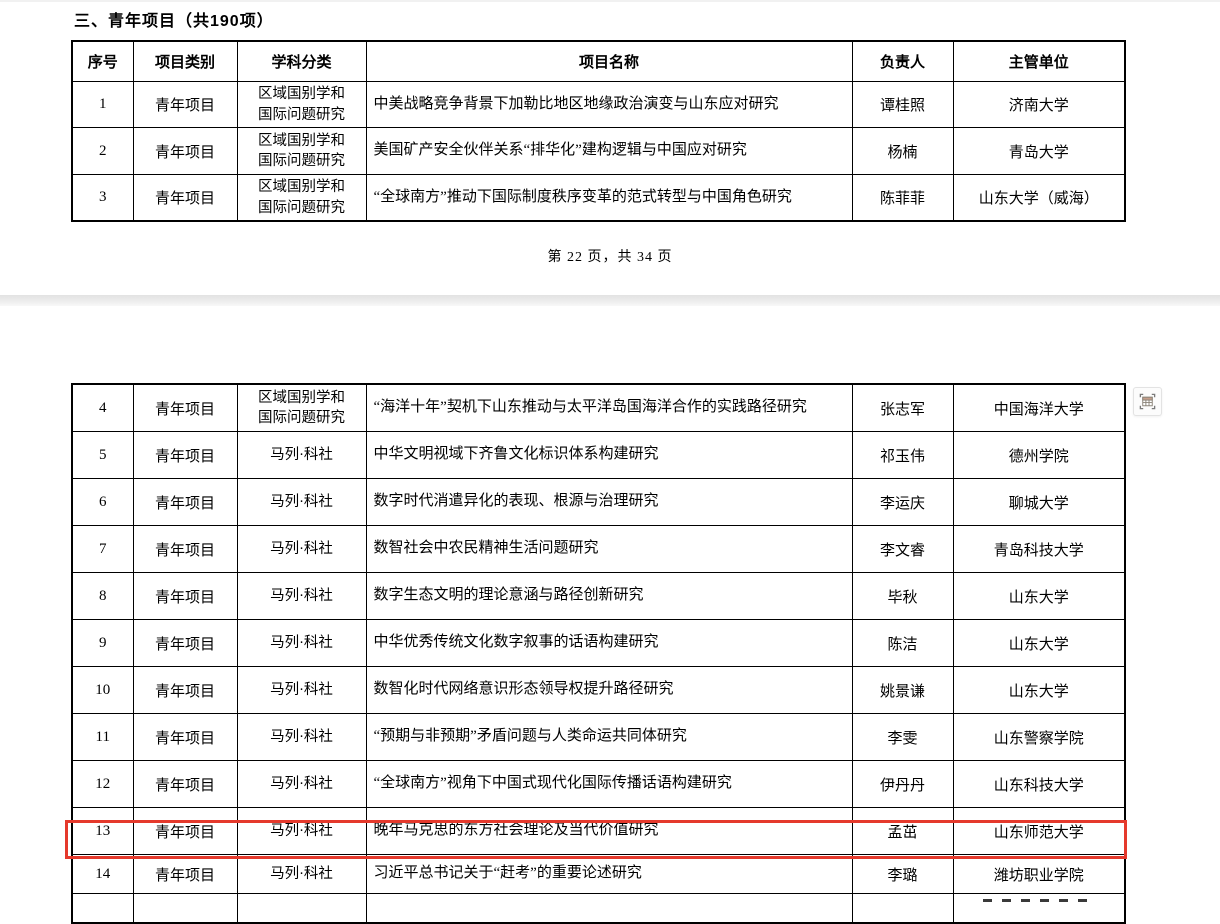 The width and height of the screenshot is (1220, 924). What do you see at coordinates (609, 151) in the screenshot?
I see `cell-project-name: 美国矿产安全伙伴关系“排华化”建构逻辑与中国应对研究` at bounding box center [609, 151].